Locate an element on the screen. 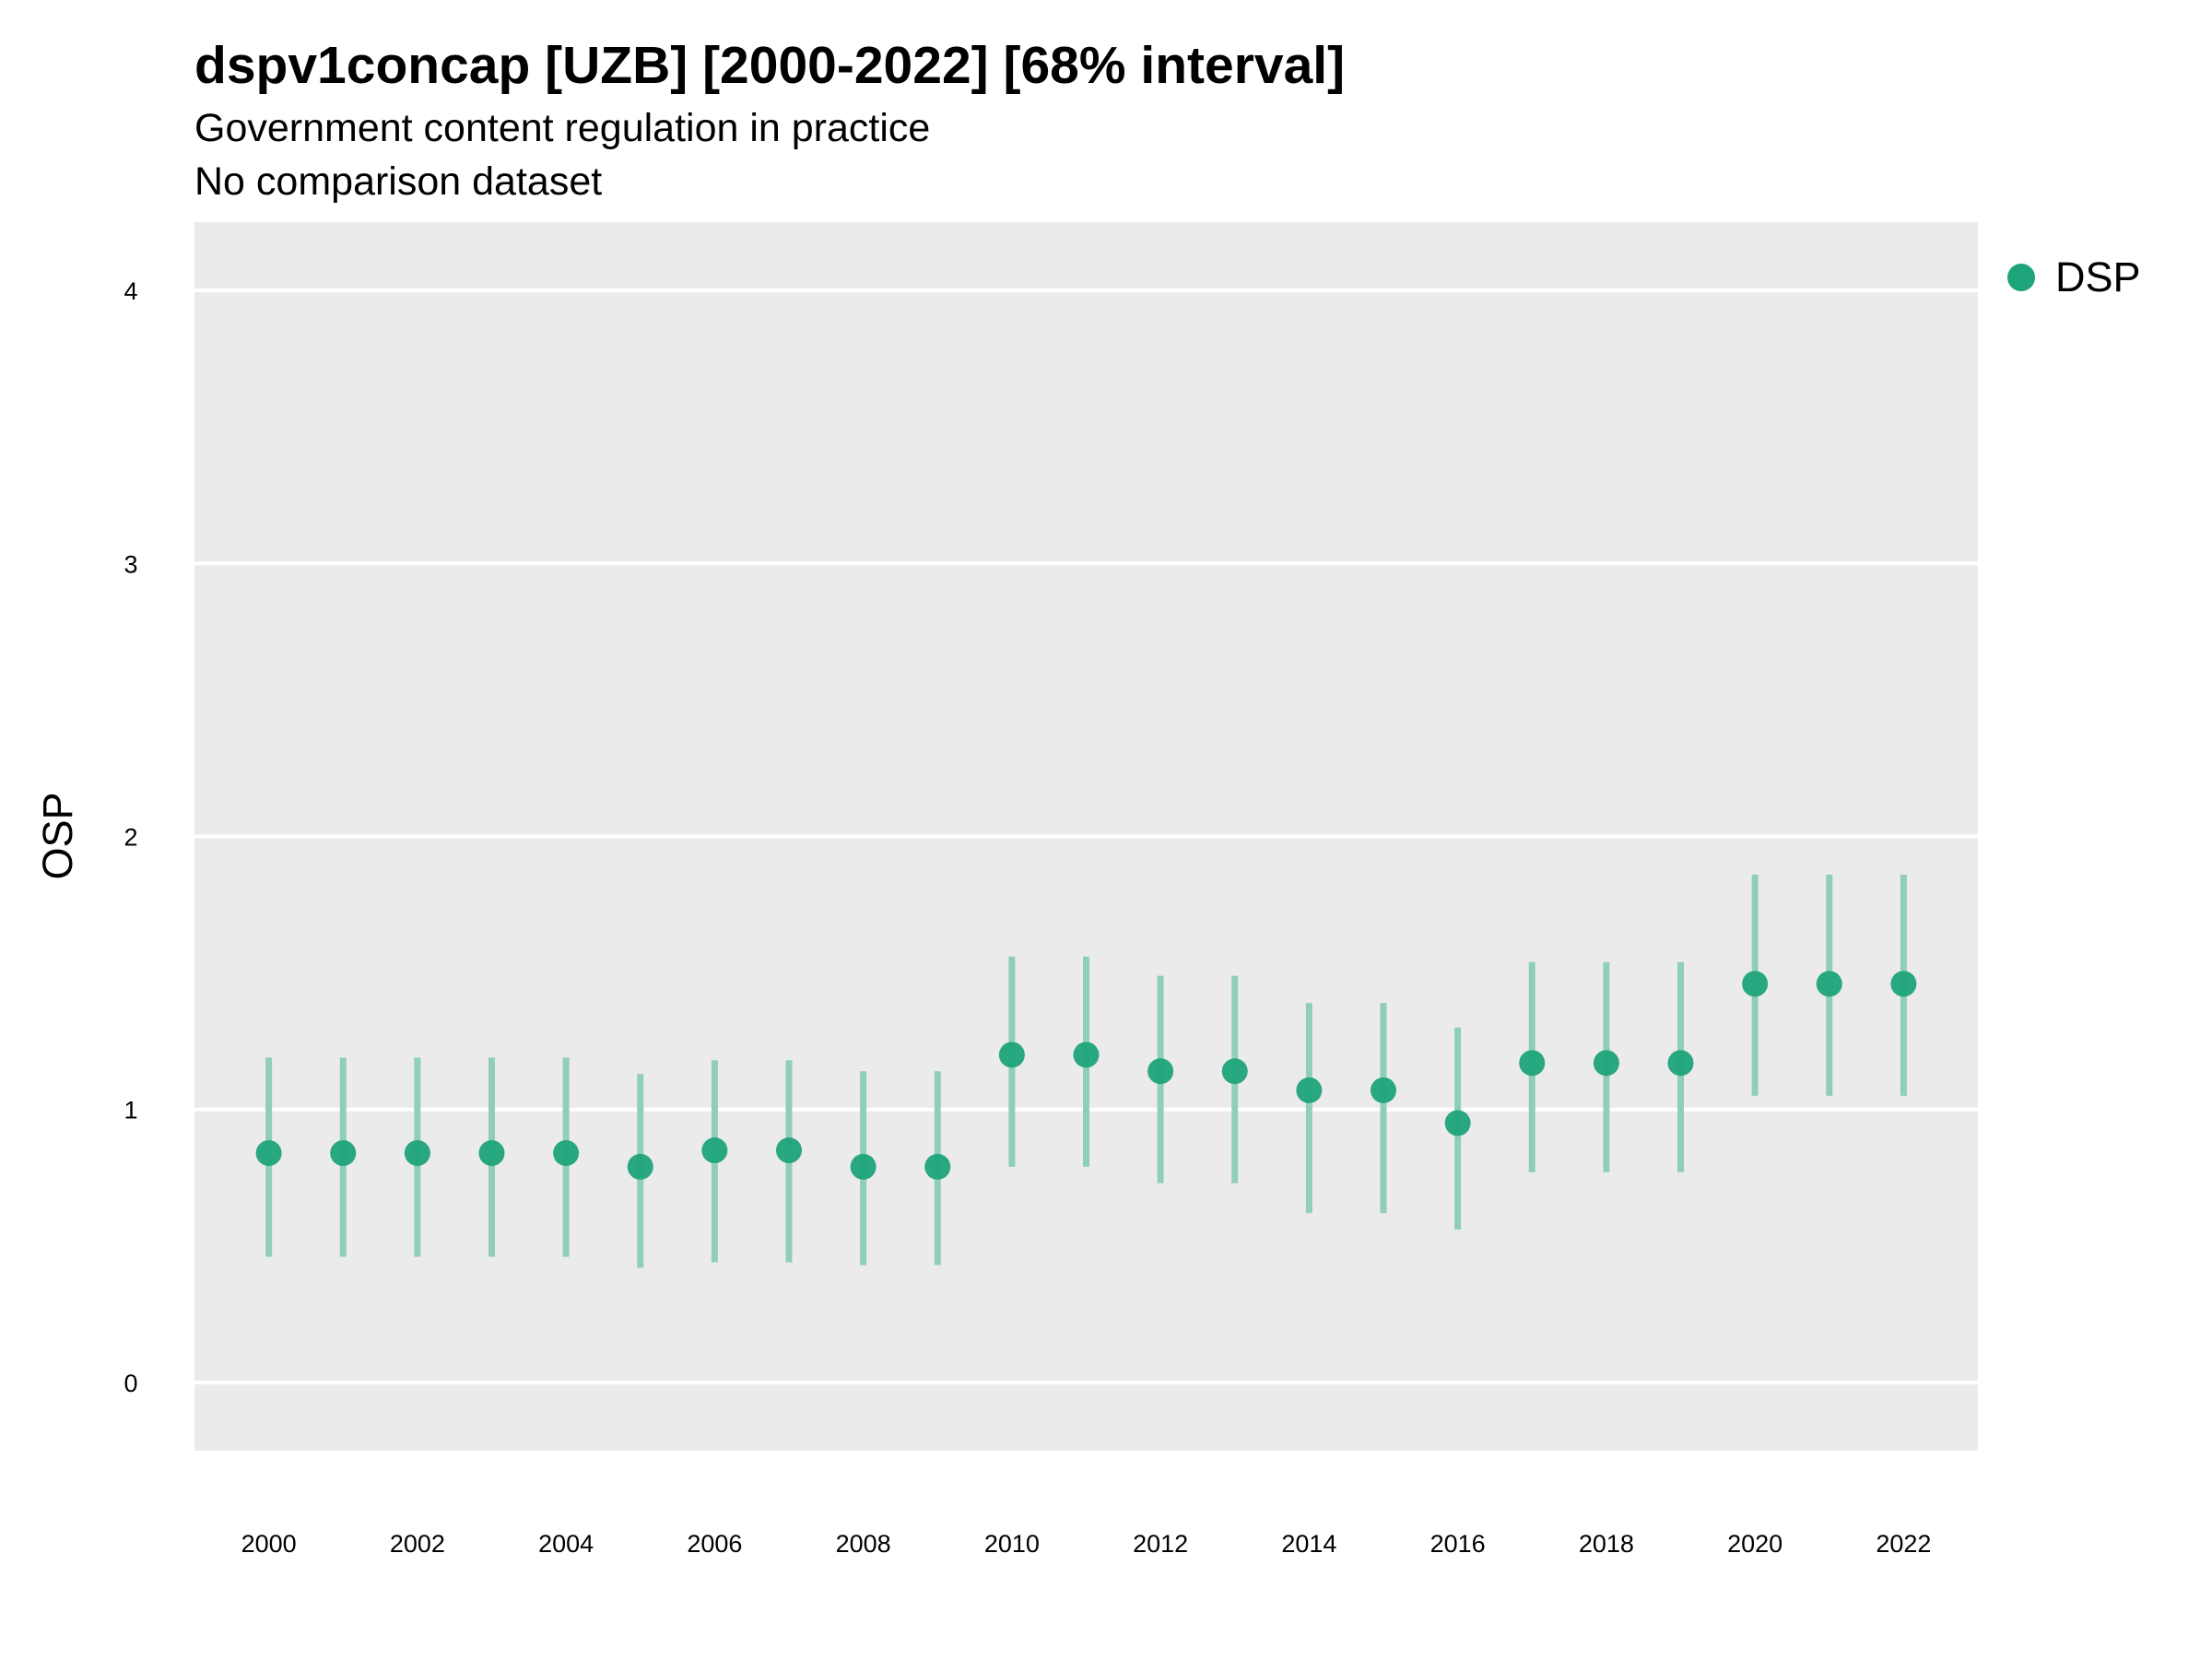 The width and height of the screenshot is (2212, 1659). data-point-2019 is located at coordinates (1680, 1063).